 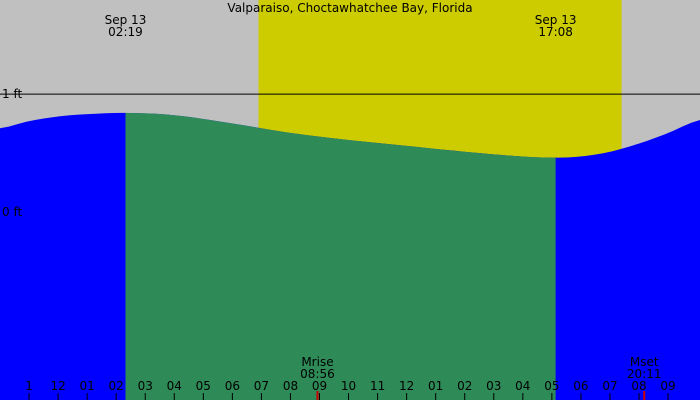 I want to click on y-tick-label: 0 ft, so click(x=12, y=212).